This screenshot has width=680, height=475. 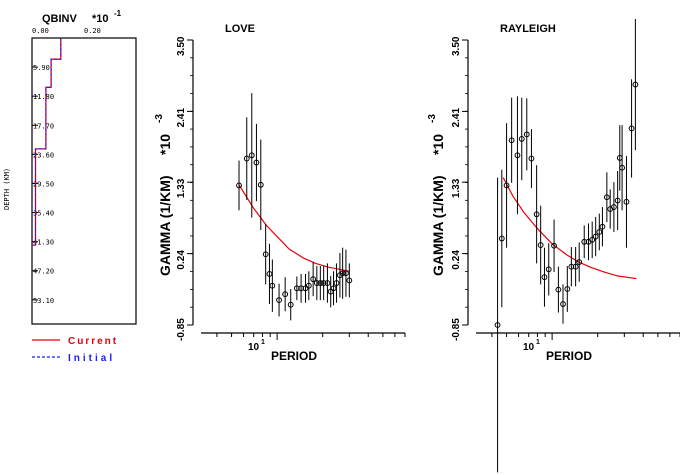 I want to click on love-xlabel: PERIOD, so click(x=294, y=356).